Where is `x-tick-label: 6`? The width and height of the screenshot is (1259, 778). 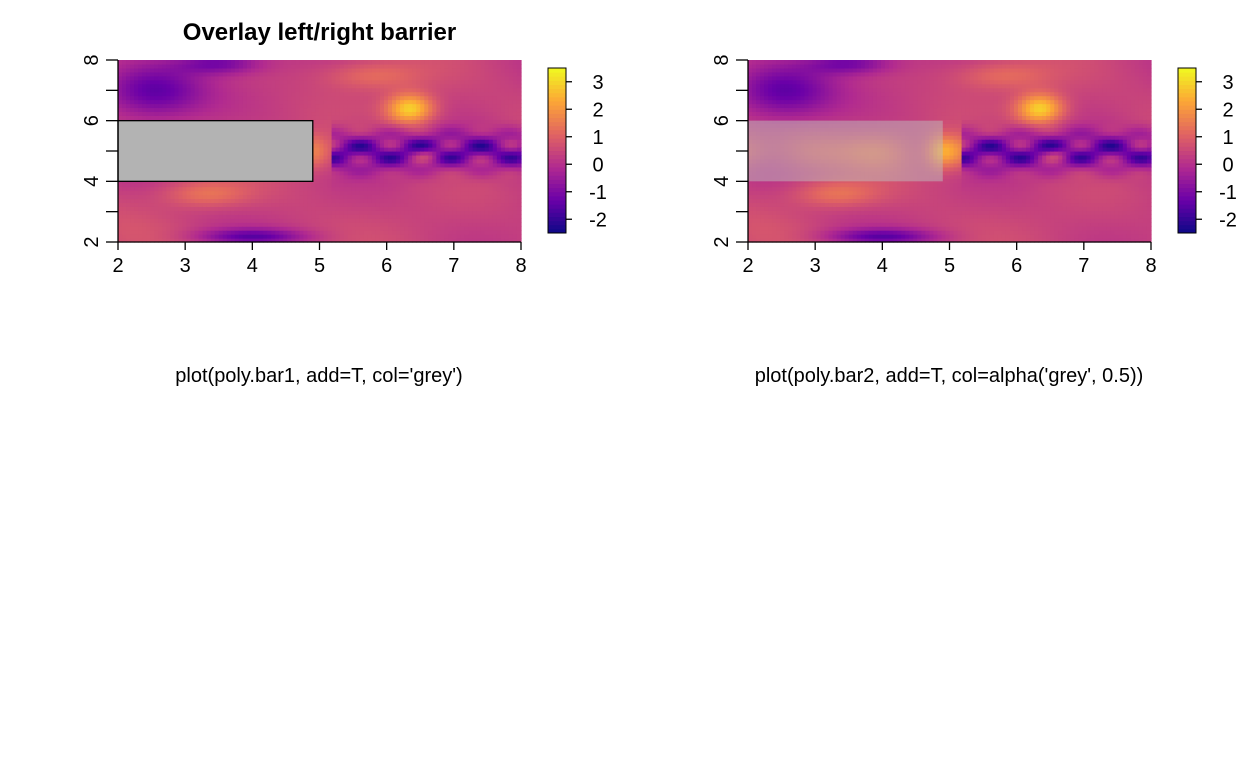
x-tick-label: 6 is located at coordinates (386, 266).